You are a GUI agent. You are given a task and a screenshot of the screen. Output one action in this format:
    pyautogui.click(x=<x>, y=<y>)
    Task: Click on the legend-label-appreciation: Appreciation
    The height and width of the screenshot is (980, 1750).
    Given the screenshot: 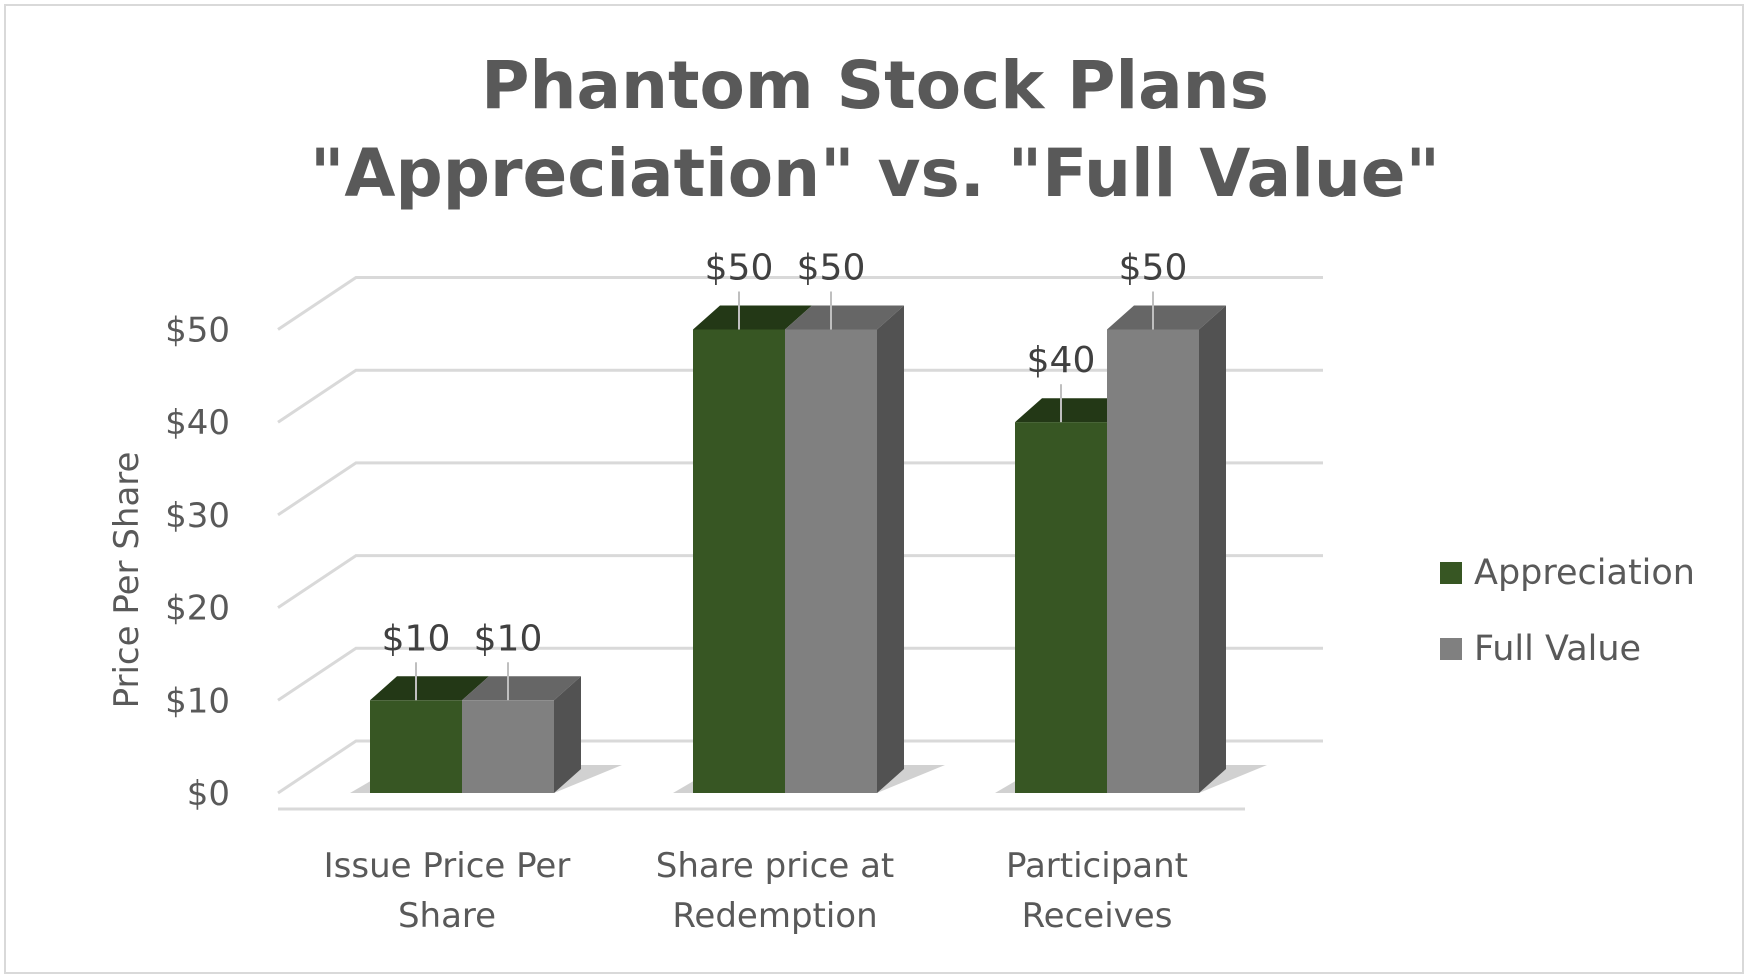 What is the action you would take?
    pyautogui.click(x=1584, y=573)
    